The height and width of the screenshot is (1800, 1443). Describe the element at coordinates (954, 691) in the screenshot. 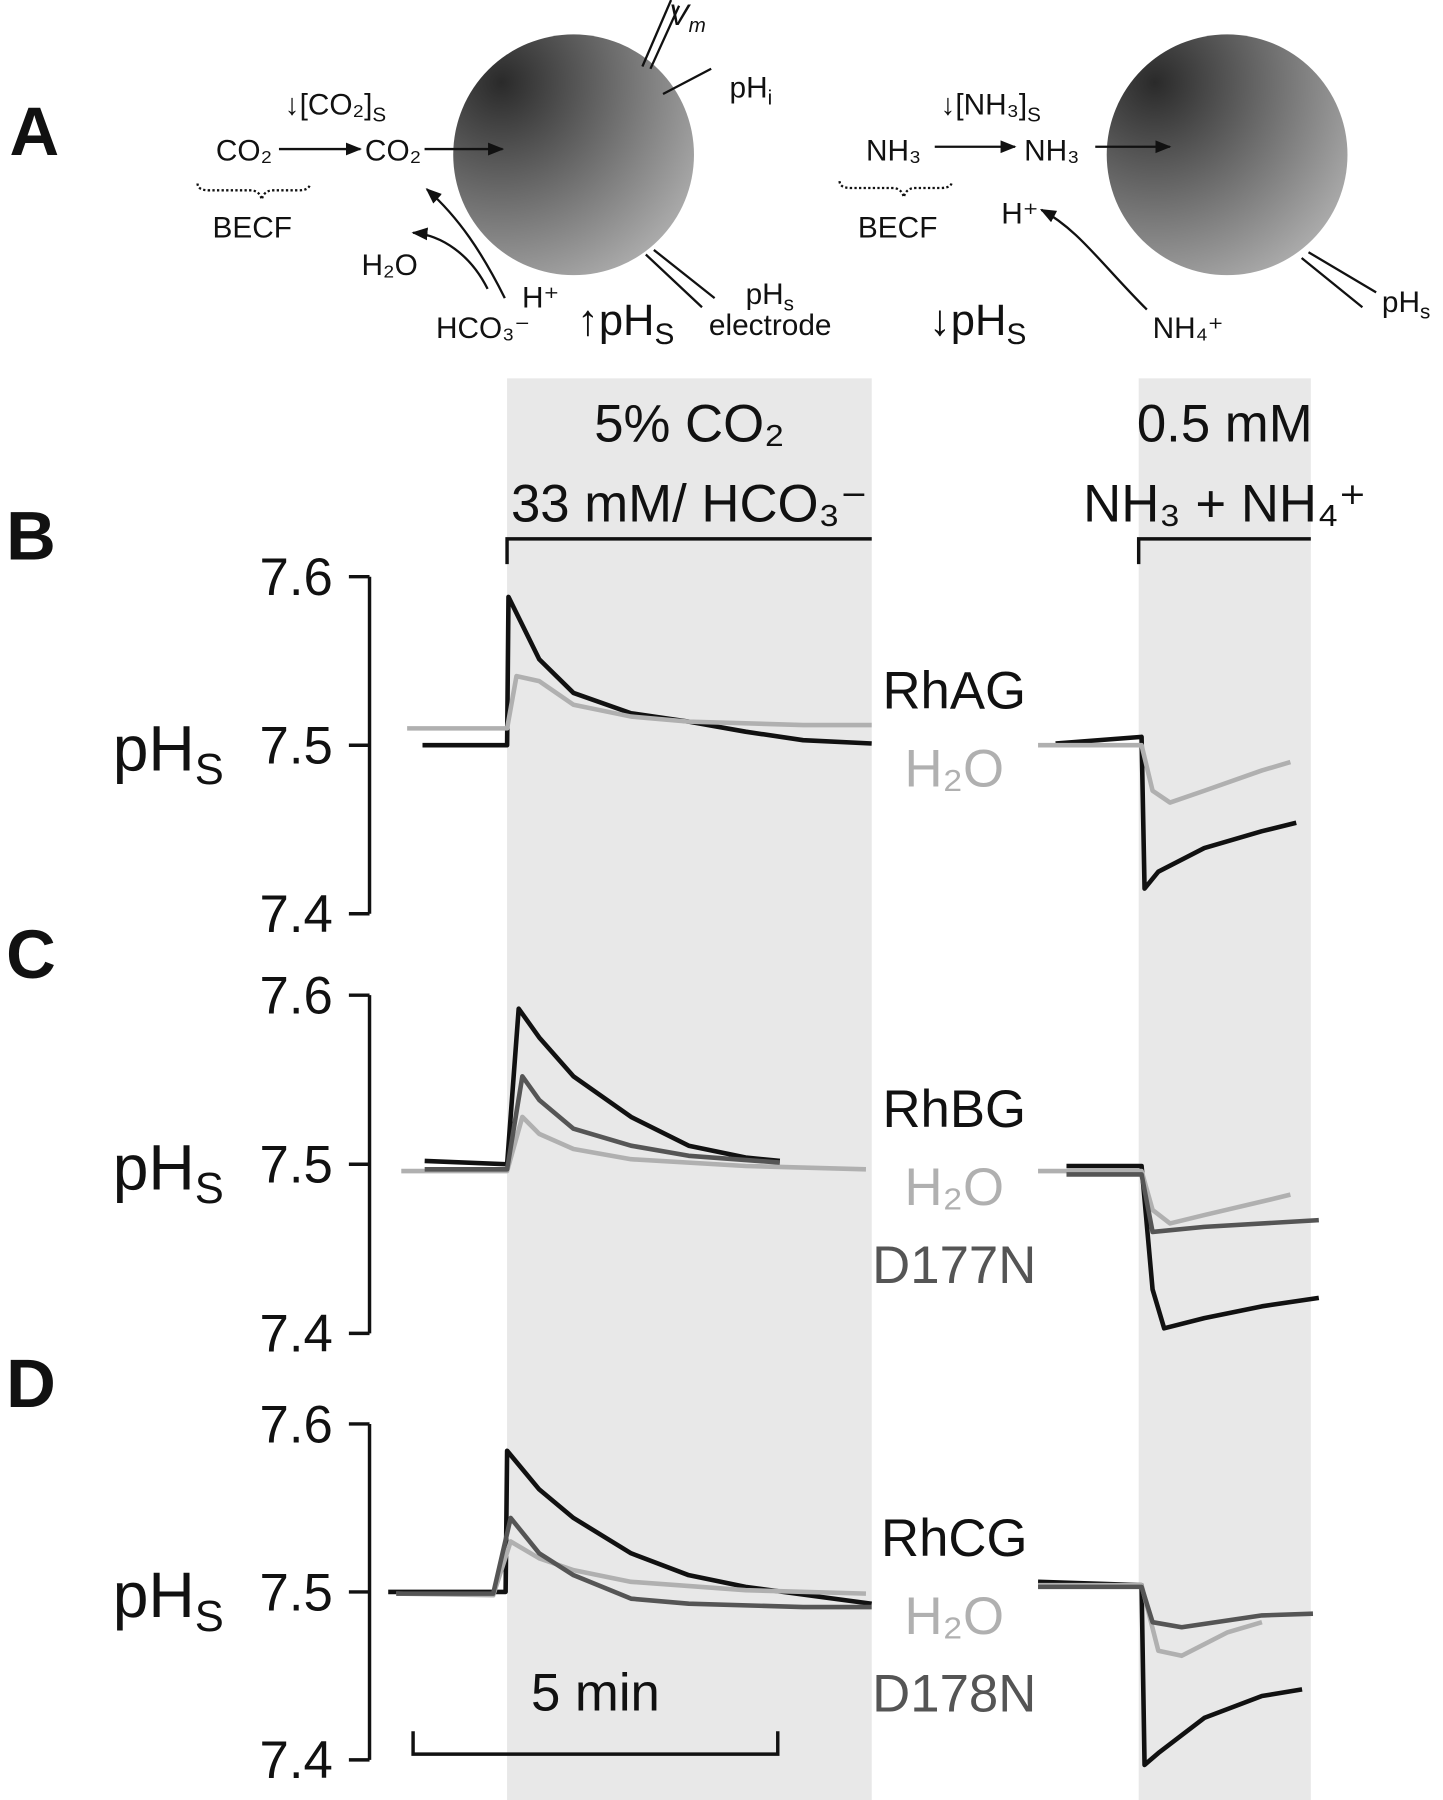

I see `legend-label: RhAG` at that location.